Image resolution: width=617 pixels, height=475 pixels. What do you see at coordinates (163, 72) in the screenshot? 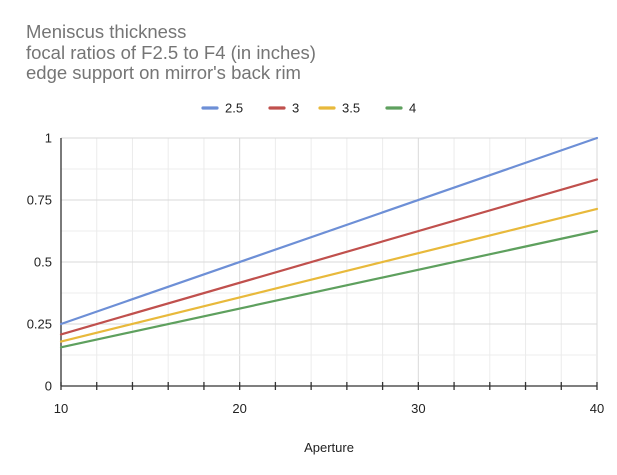
I see `chart-title-line-3: edge support on mirror's back rim` at bounding box center [163, 72].